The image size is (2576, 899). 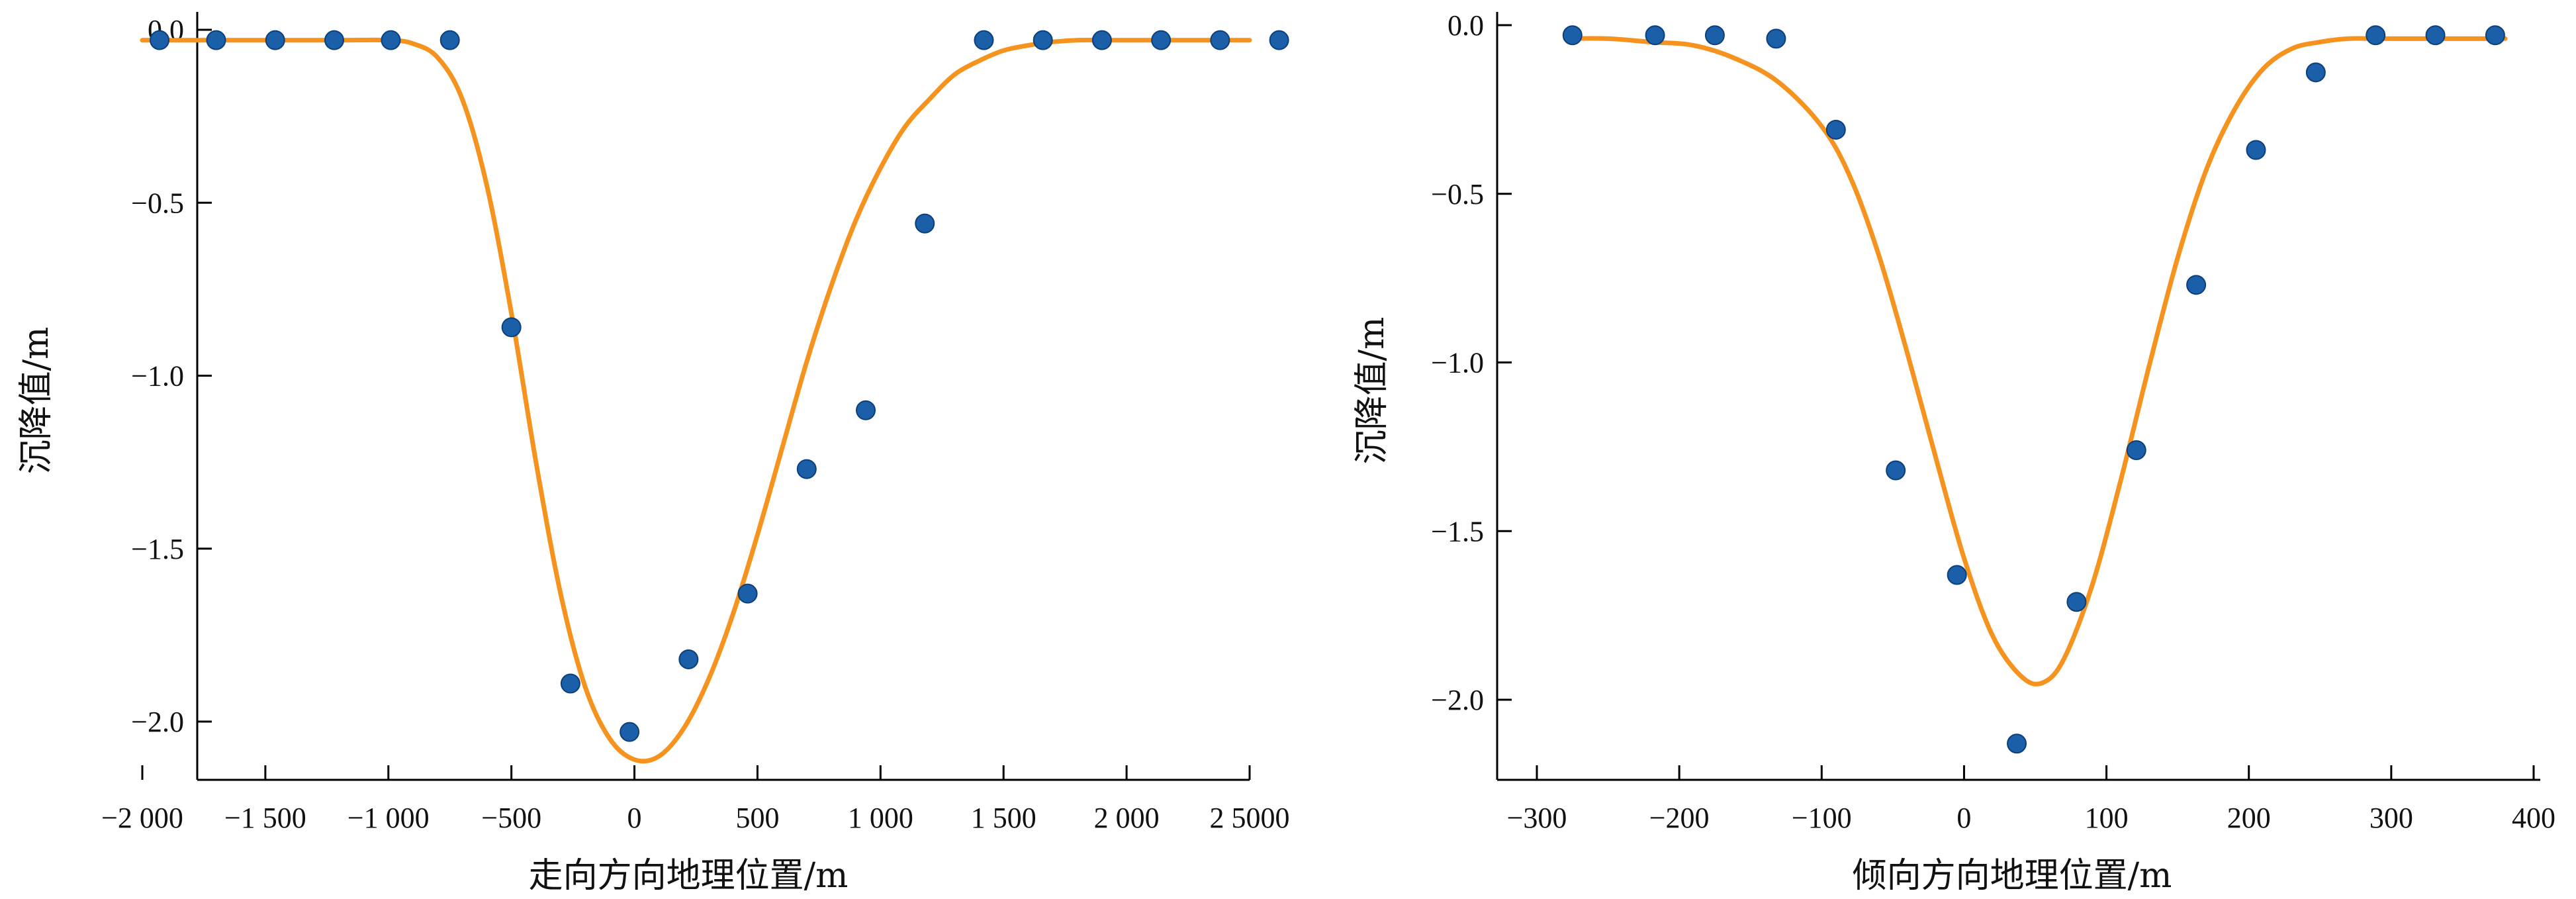 What do you see at coordinates (388, 818) in the screenshot?
I see `strike-x-tick-label-2: −1 000` at bounding box center [388, 818].